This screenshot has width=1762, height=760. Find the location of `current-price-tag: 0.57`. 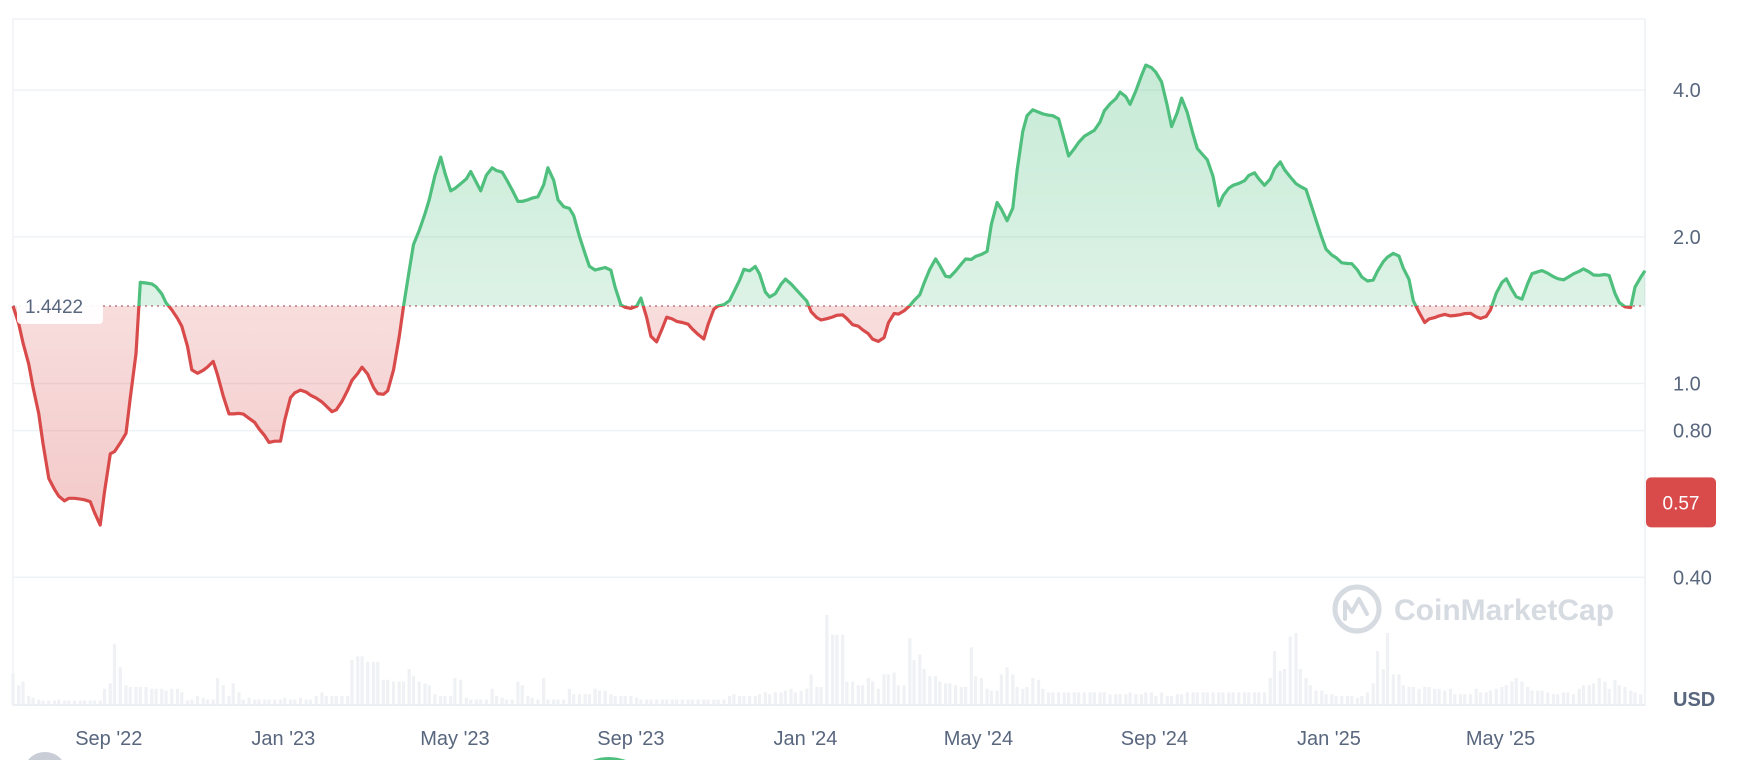

current-price-tag: 0.57 is located at coordinates (1681, 502).